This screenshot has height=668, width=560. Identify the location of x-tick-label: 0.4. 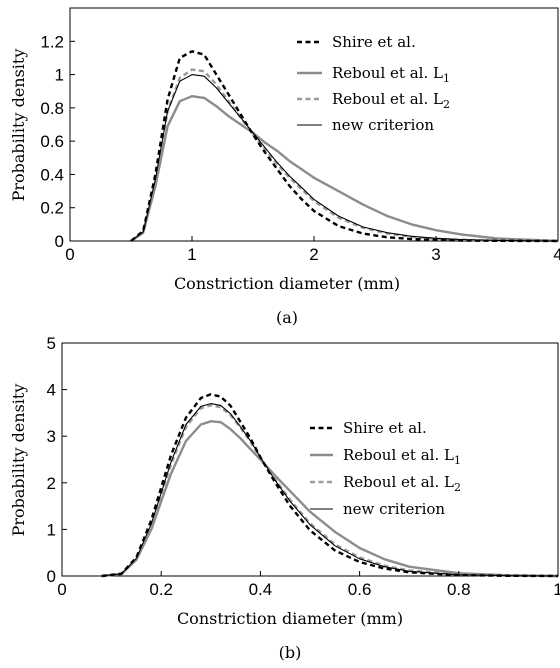
(261, 589).